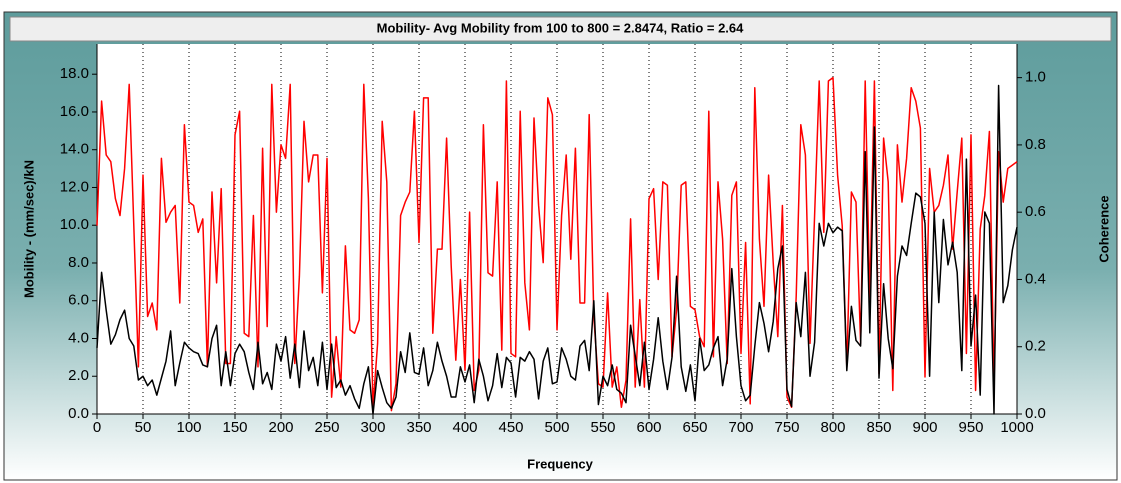  I want to click on x-tick-label: 950, so click(970, 427).